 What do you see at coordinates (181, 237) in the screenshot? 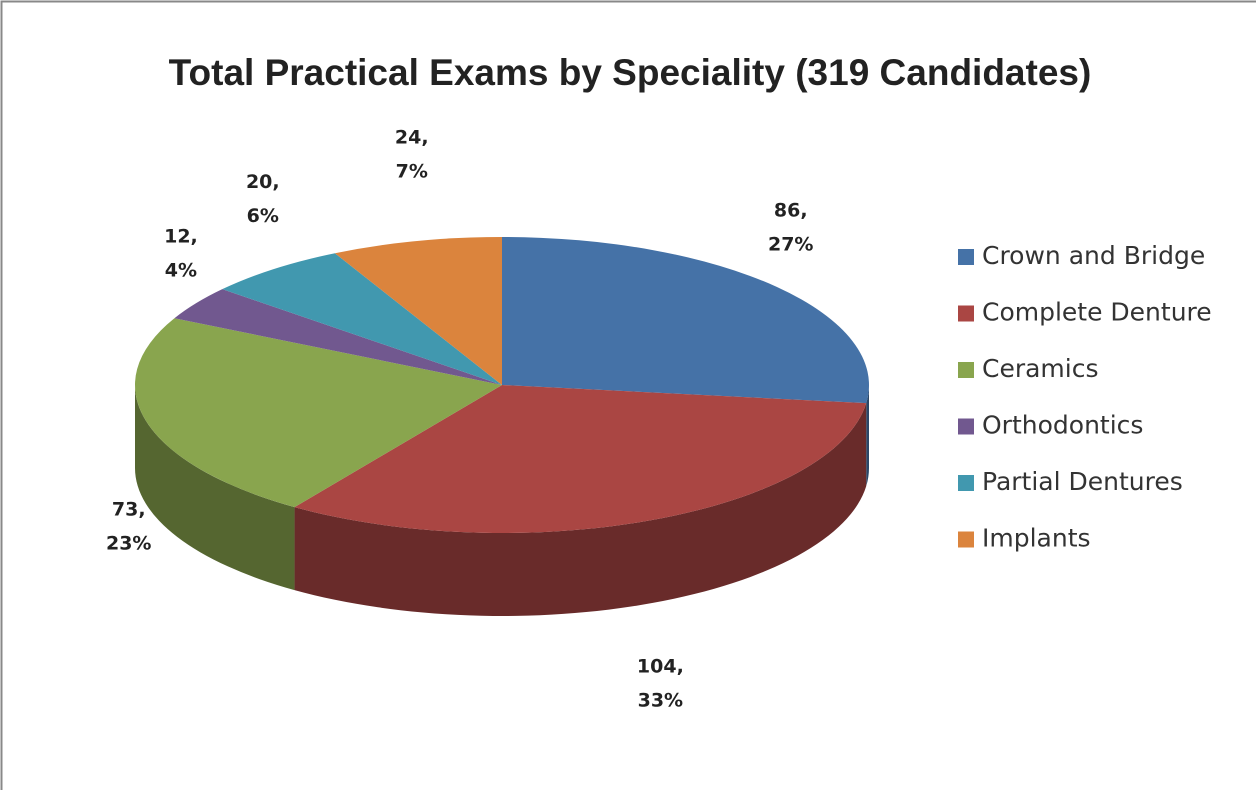
I see `data-label: 12,` at bounding box center [181, 237].